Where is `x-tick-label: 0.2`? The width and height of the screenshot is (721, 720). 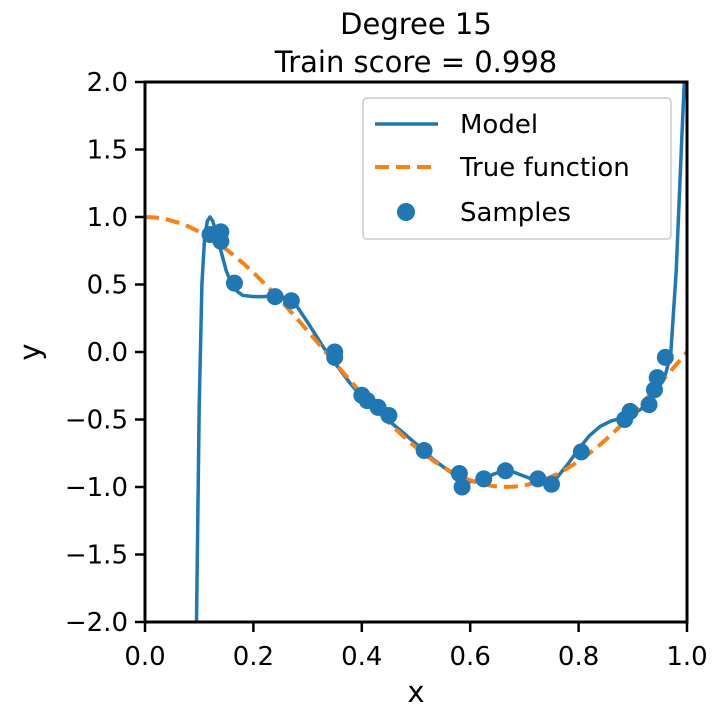
x-tick-label: 0.2 is located at coordinates (253, 657).